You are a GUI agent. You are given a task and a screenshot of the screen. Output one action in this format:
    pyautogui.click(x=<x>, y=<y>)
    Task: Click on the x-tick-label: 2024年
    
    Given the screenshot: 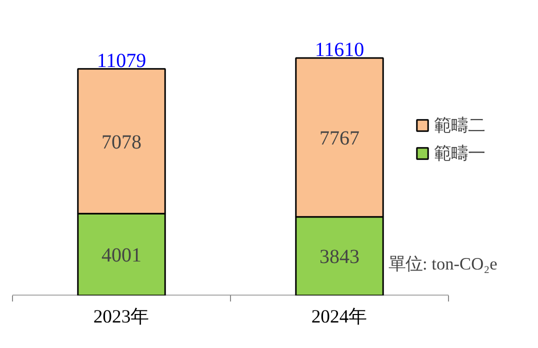 What is the action you would take?
    pyautogui.click(x=339, y=317)
    